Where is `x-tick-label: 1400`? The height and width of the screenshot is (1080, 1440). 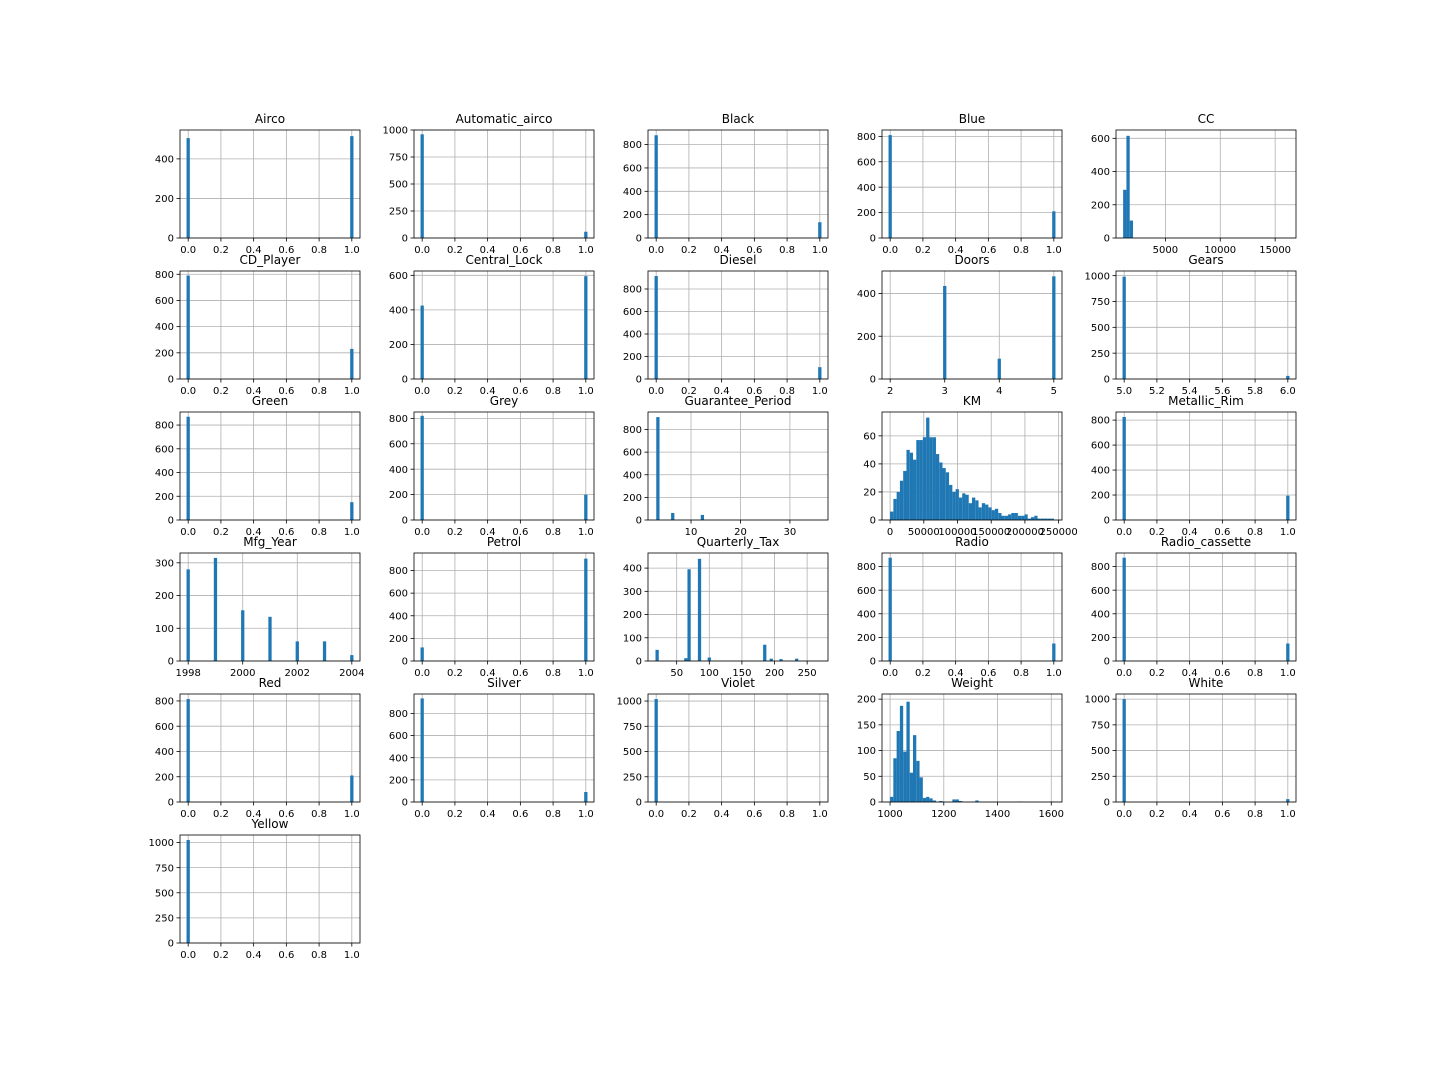 x-tick-label: 1400 is located at coordinates (997, 814).